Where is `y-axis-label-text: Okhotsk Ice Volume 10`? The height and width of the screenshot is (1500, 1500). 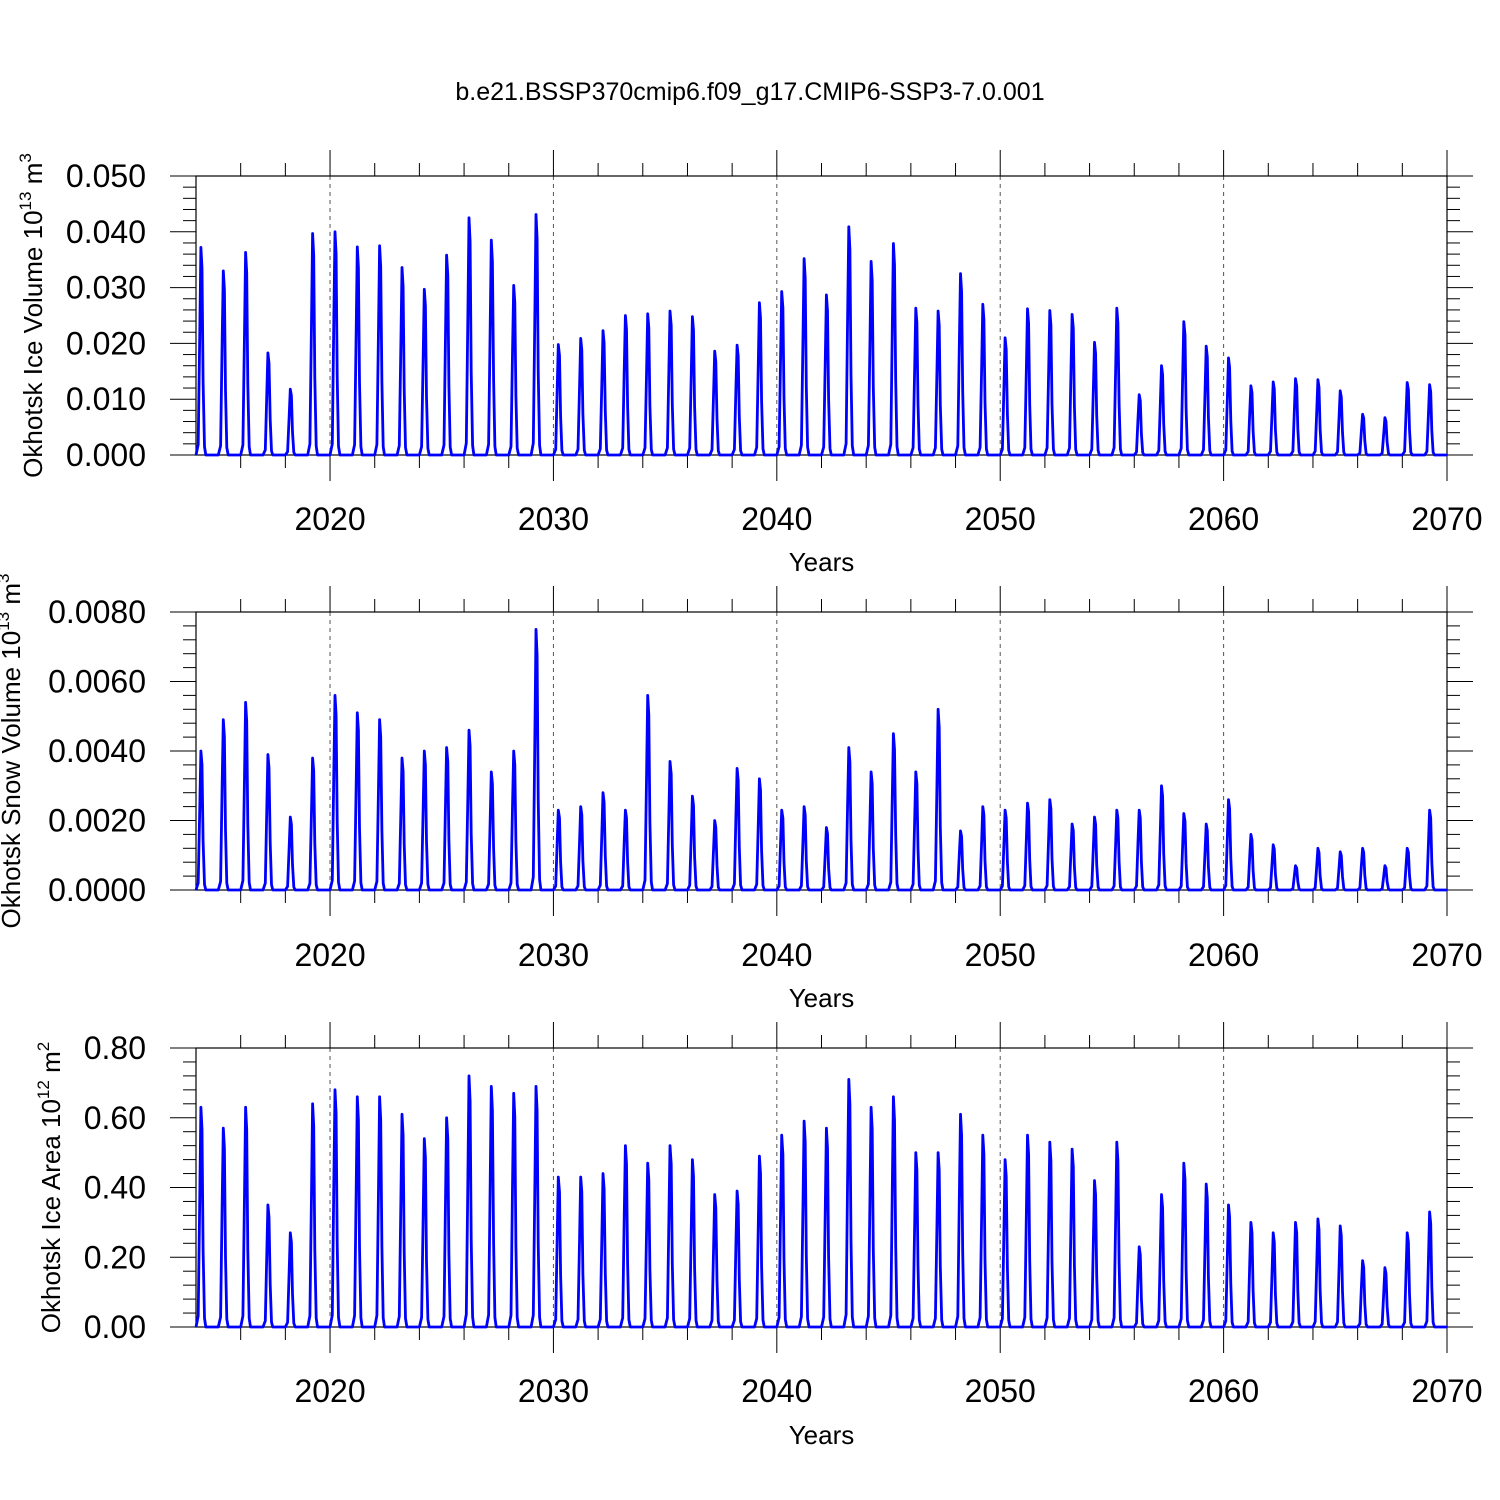 y-axis-label-text: Okhotsk Ice Volume 10 is located at coordinates (33, 343).